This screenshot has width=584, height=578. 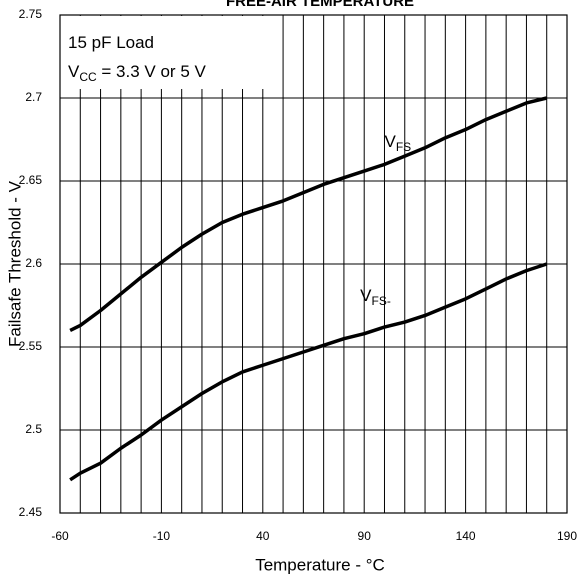 I want to click on x-tick-label: 90, so click(x=365, y=536).